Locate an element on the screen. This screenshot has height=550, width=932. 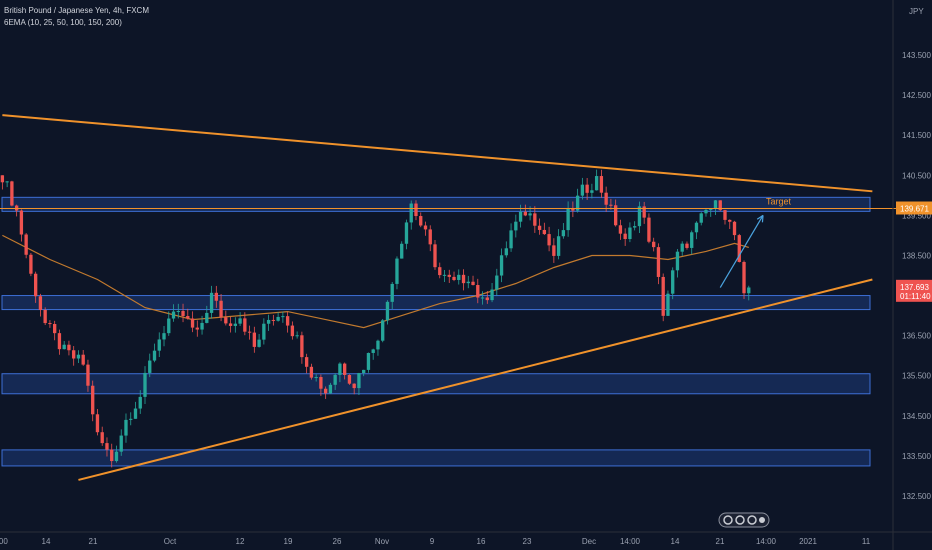
x-tick-label: 8:00 is located at coordinates (4, 541).